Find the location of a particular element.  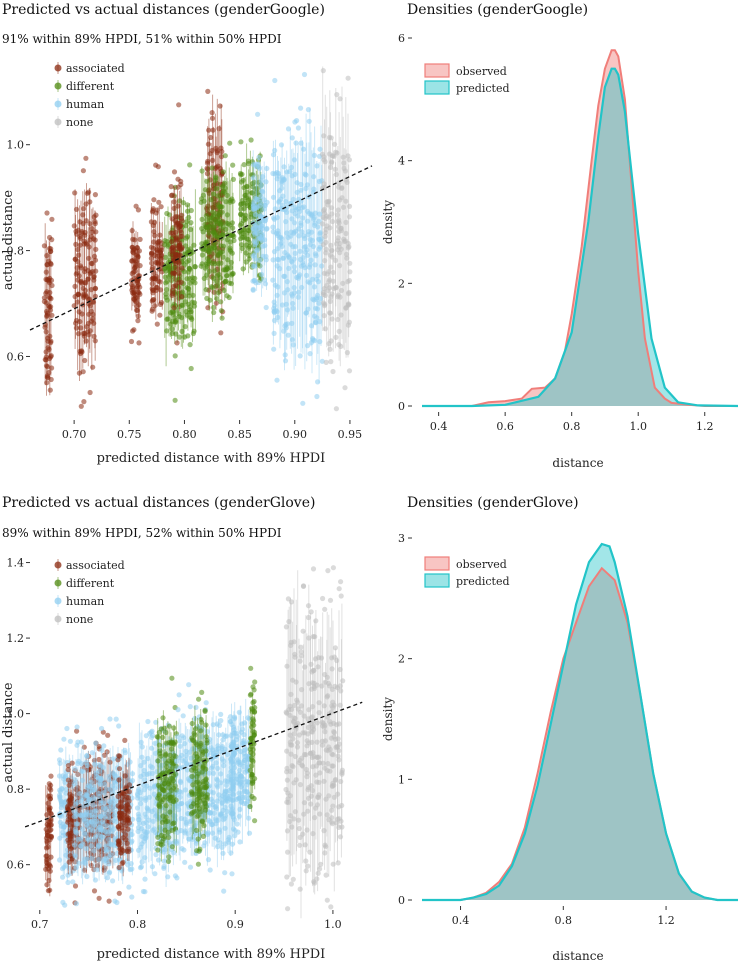

legend-label-different: different is located at coordinates (90, 583).